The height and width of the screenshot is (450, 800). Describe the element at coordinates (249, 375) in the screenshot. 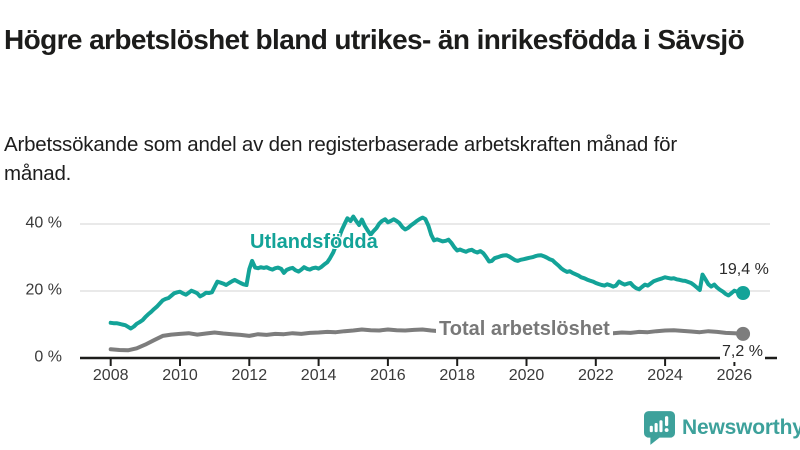

I see `x-tick-label: 2012` at that location.